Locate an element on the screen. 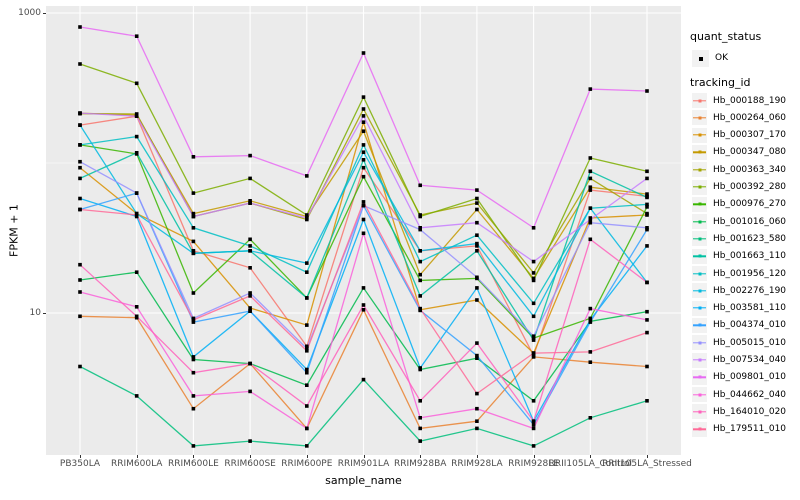  x-tick-label-RRIM600LA: RRIM600LA is located at coordinates (136, 464).